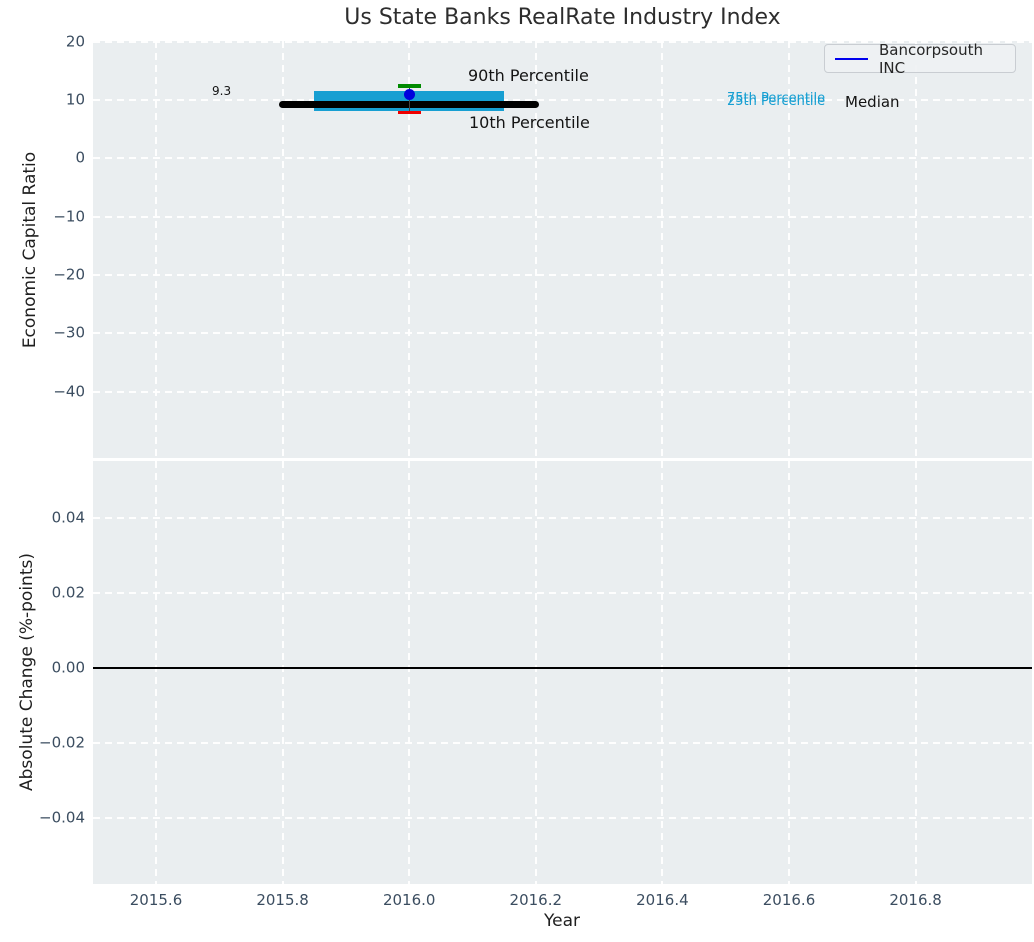 The image size is (1034, 942). Describe the element at coordinates (409, 112) in the screenshot. I see `errorbar-cap-10th-percentile` at that location.